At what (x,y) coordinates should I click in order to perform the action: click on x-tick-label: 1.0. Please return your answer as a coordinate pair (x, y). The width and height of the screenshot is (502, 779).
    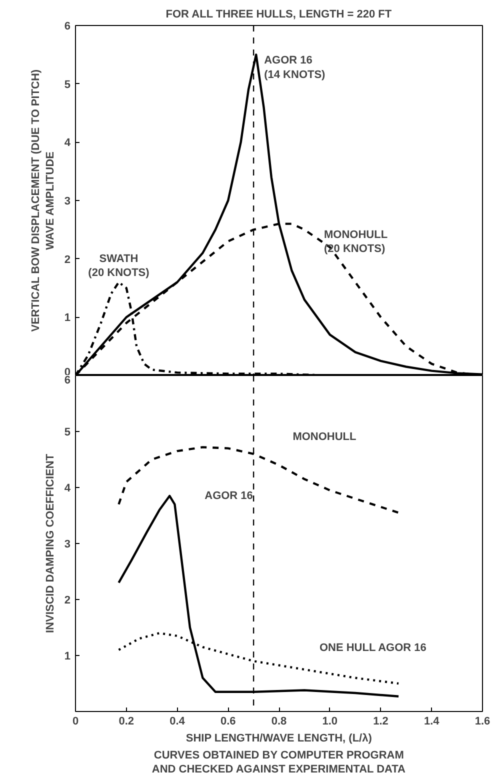
    Looking at the image, I should click on (330, 722).